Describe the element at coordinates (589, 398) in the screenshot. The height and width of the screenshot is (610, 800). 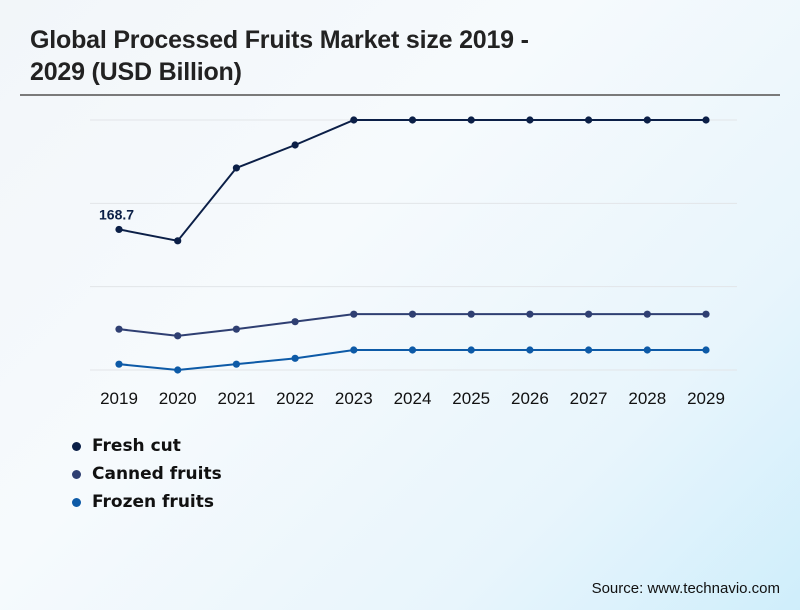
I see `x-tick-label: 2027` at that location.